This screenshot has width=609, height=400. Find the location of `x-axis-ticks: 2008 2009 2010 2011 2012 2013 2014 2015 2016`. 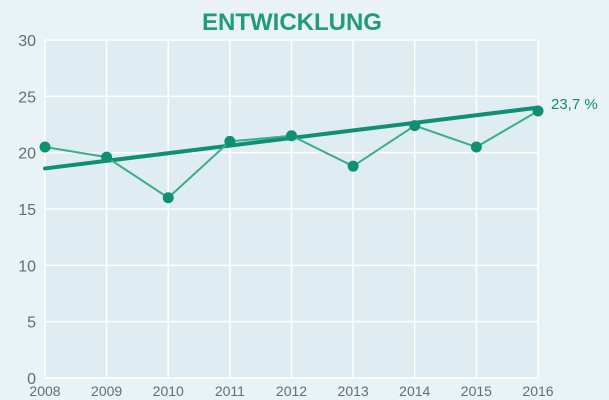

x-axis-ticks: 2008 2009 2010 2011 2012 2013 2014 2015 2016 is located at coordinates (291, 391).